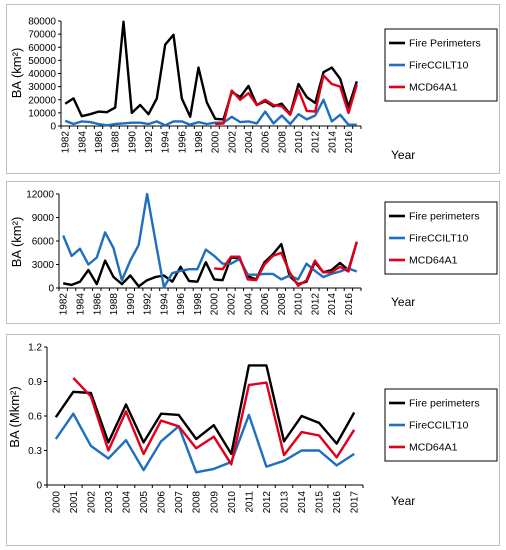 The image size is (506, 550). What do you see at coordinates (42, 35) in the screenshot?
I see `y-tick-label: 70000` at bounding box center [42, 35].